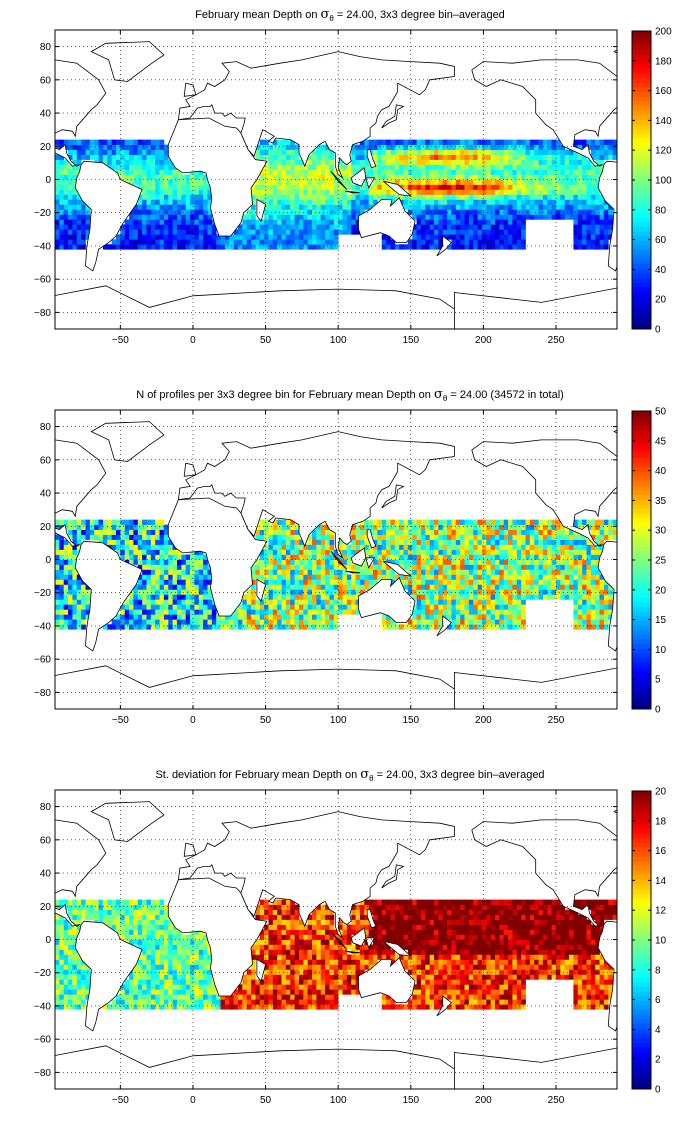 This screenshot has height=1140, width=696. What do you see at coordinates (661, 501) in the screenshot?
I see `colorbar-tick-label: 35` at bounding box center [661, 501].